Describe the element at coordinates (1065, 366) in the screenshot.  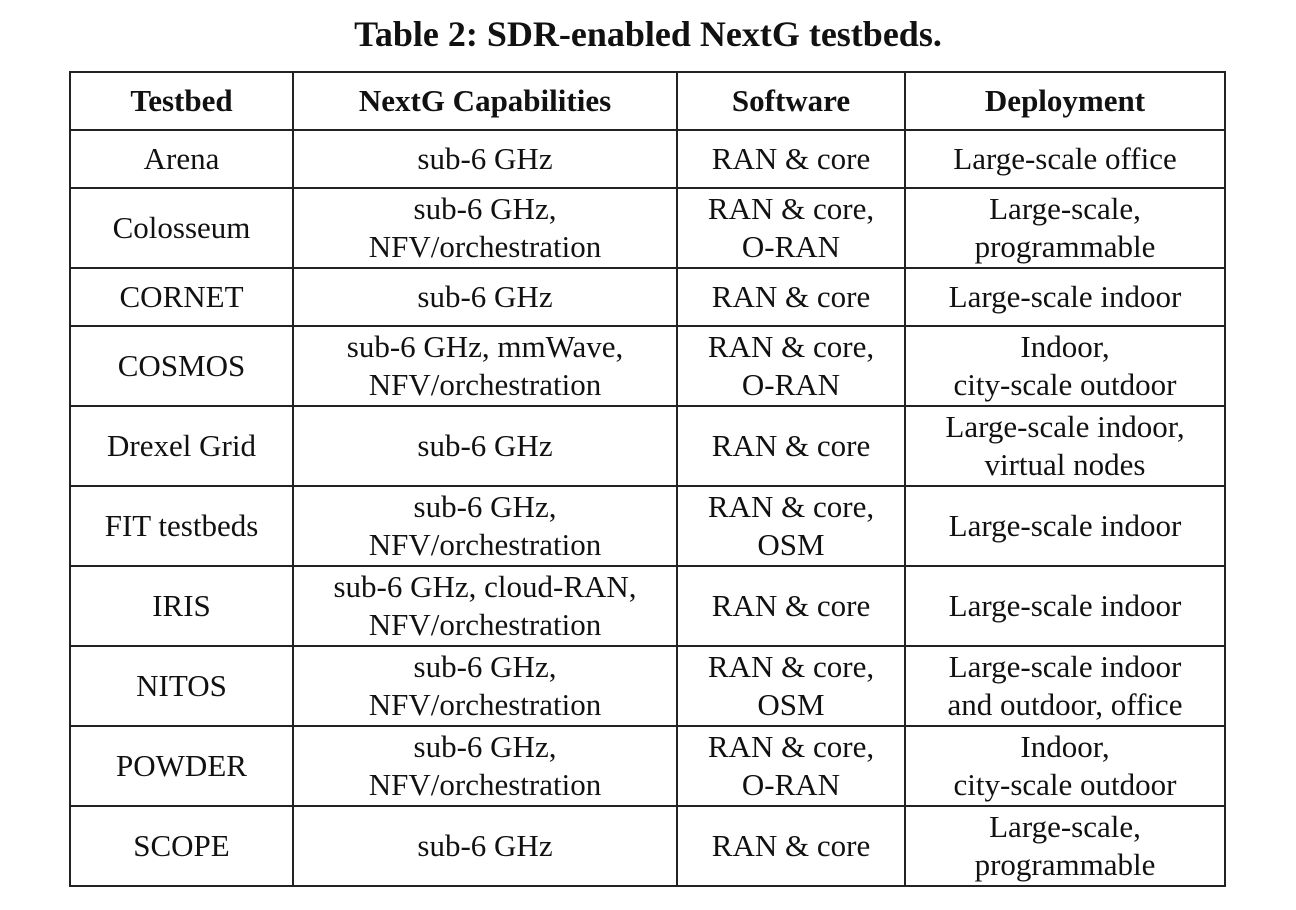
I see `cell-deployment: Indoor, city-scale outdoor` at that location.